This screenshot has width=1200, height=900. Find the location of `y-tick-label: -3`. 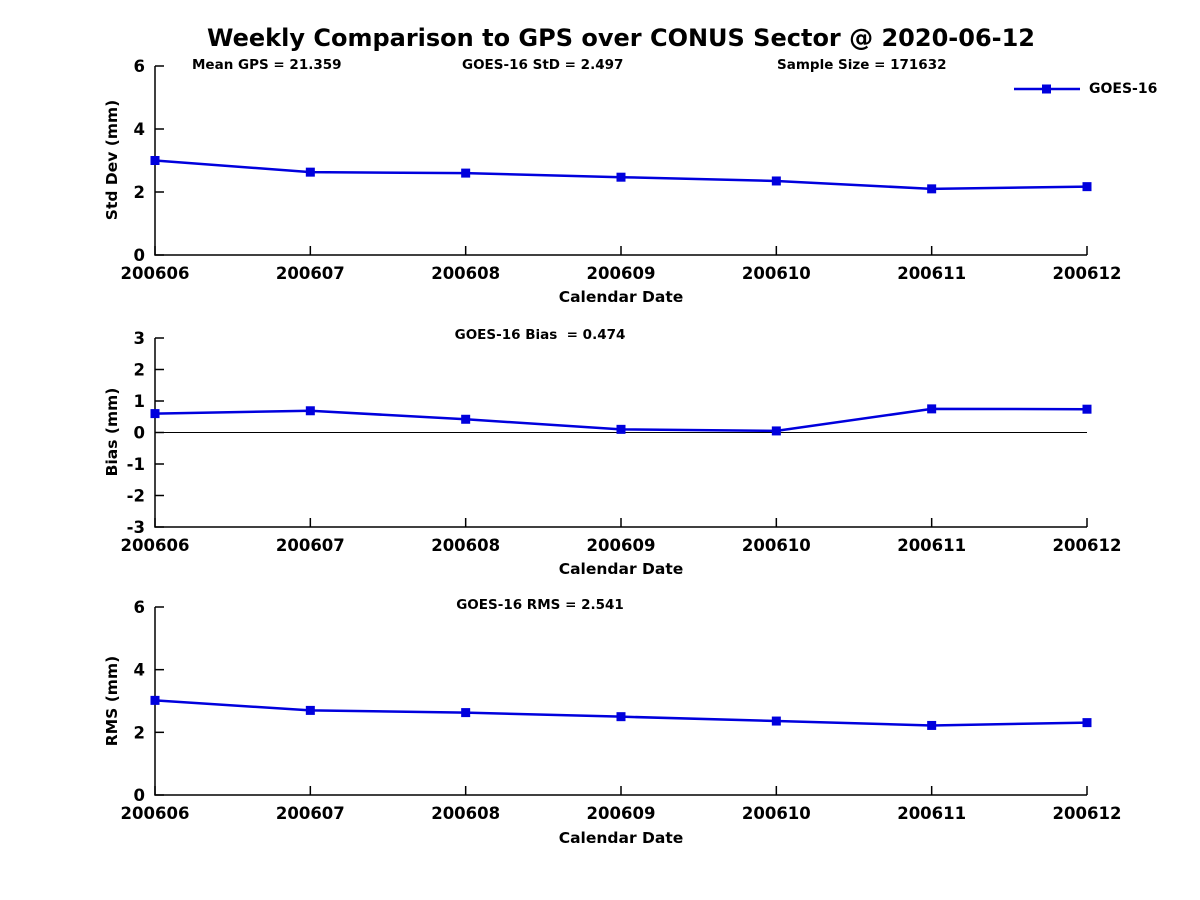

y-tick-label: -3 is located at coordinates (136, 527).